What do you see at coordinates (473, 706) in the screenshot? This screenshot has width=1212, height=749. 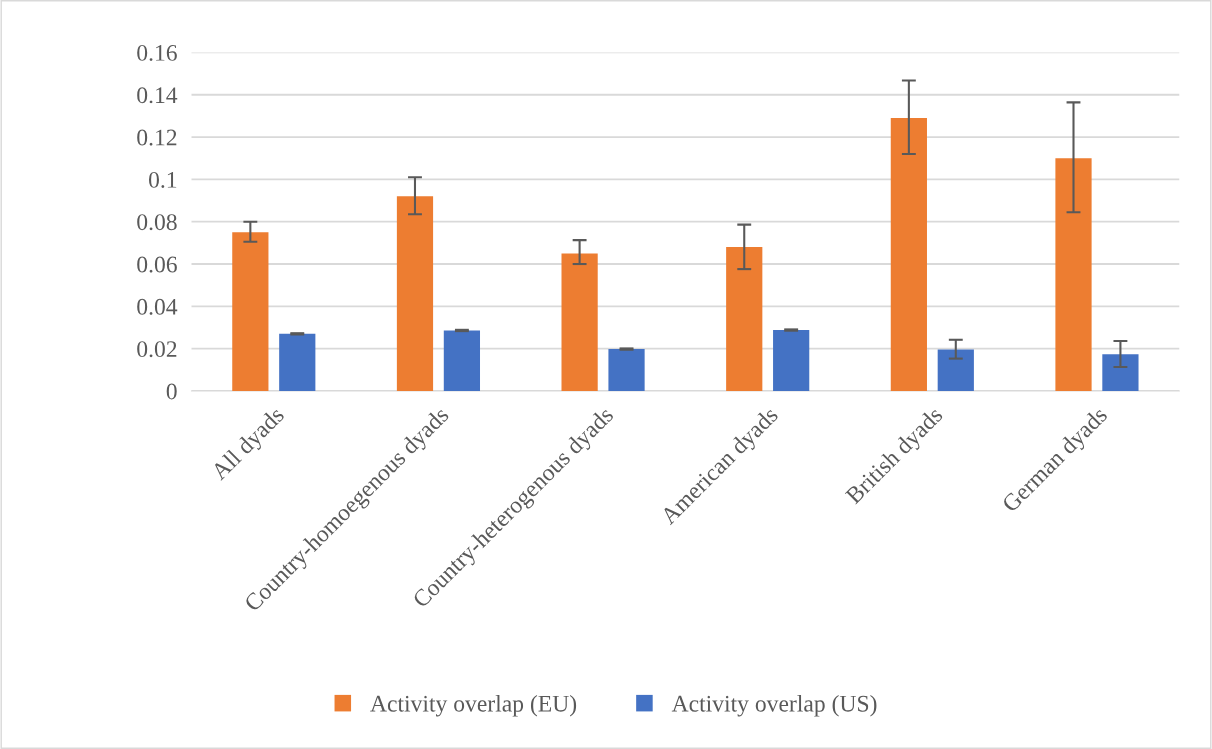 I see `legend-label: Activity overlap (EU)` at bounding box center [473, 706].